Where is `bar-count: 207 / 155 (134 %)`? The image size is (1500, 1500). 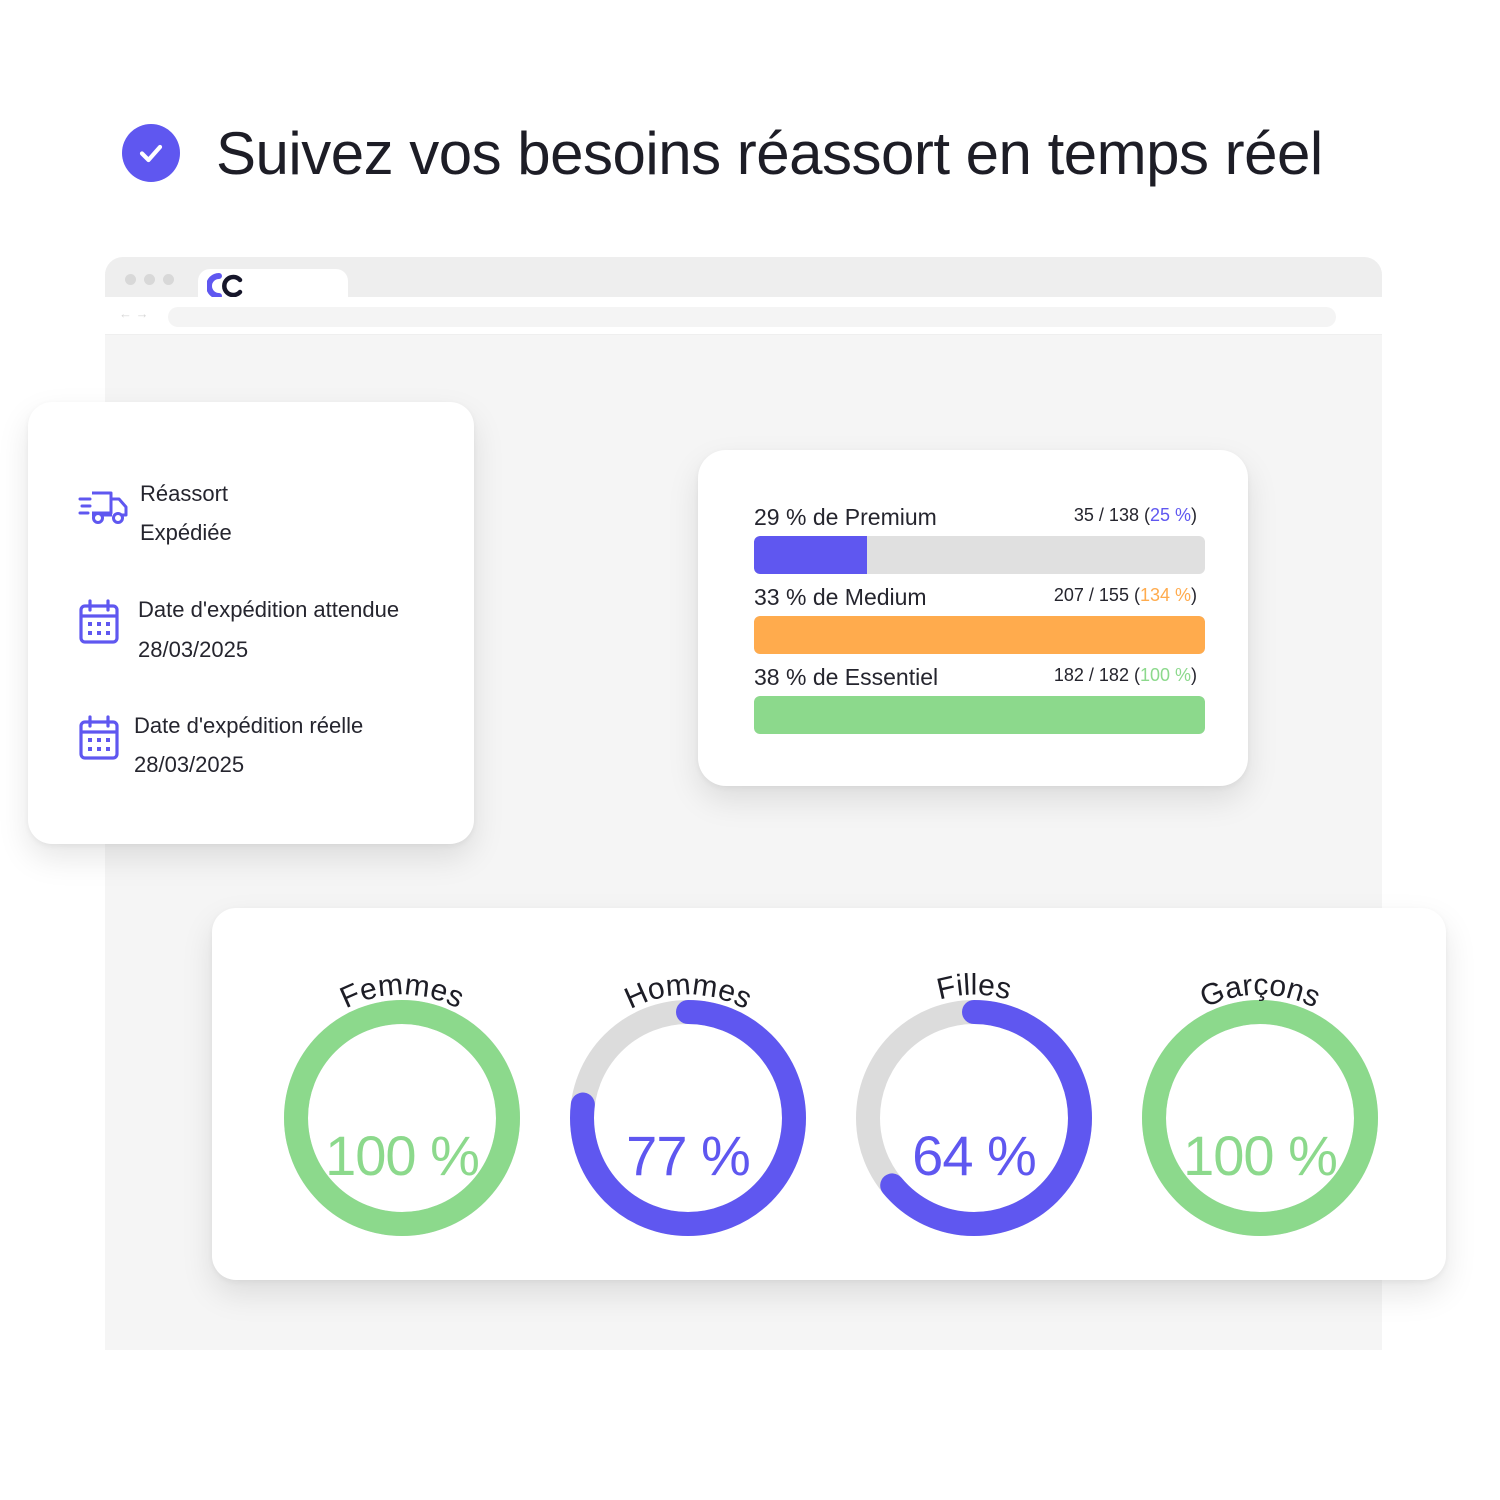
bar-count: 207 / 155 (134 %) is located at coordinates (1125, 595).